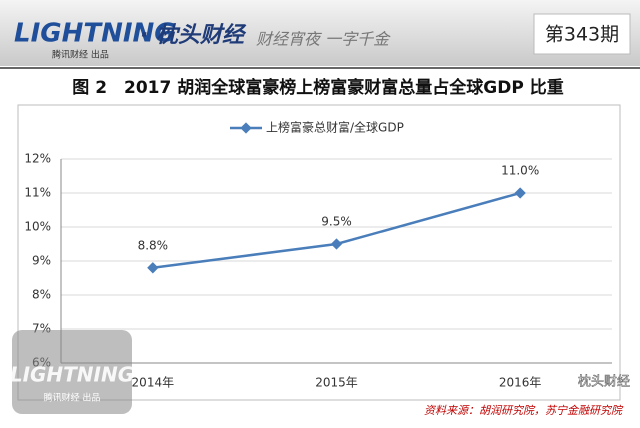 The height and width of the screenshot is (428, 640). I want to click on logo-watermark-text: LIGHTNING, so click(72, 375).